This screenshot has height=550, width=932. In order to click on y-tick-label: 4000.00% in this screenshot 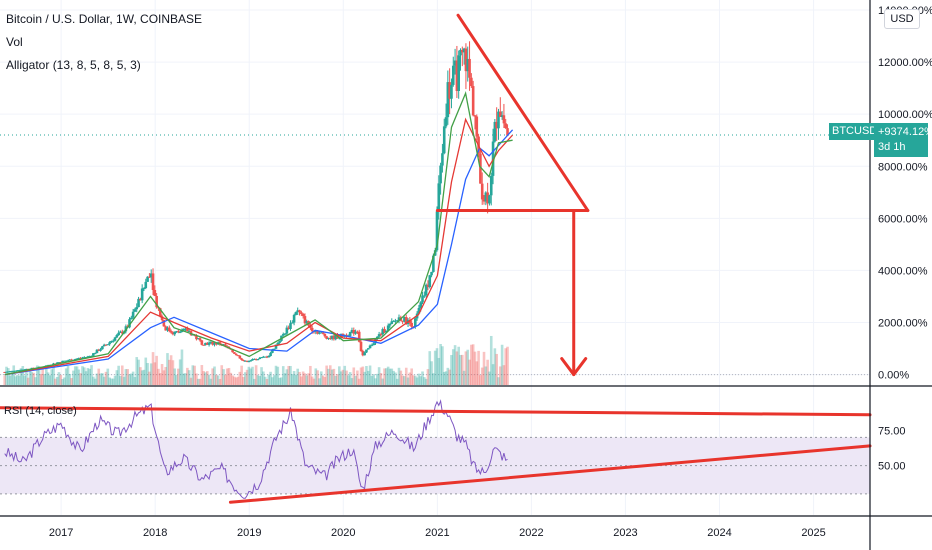, I will do `click(903, 271)`.